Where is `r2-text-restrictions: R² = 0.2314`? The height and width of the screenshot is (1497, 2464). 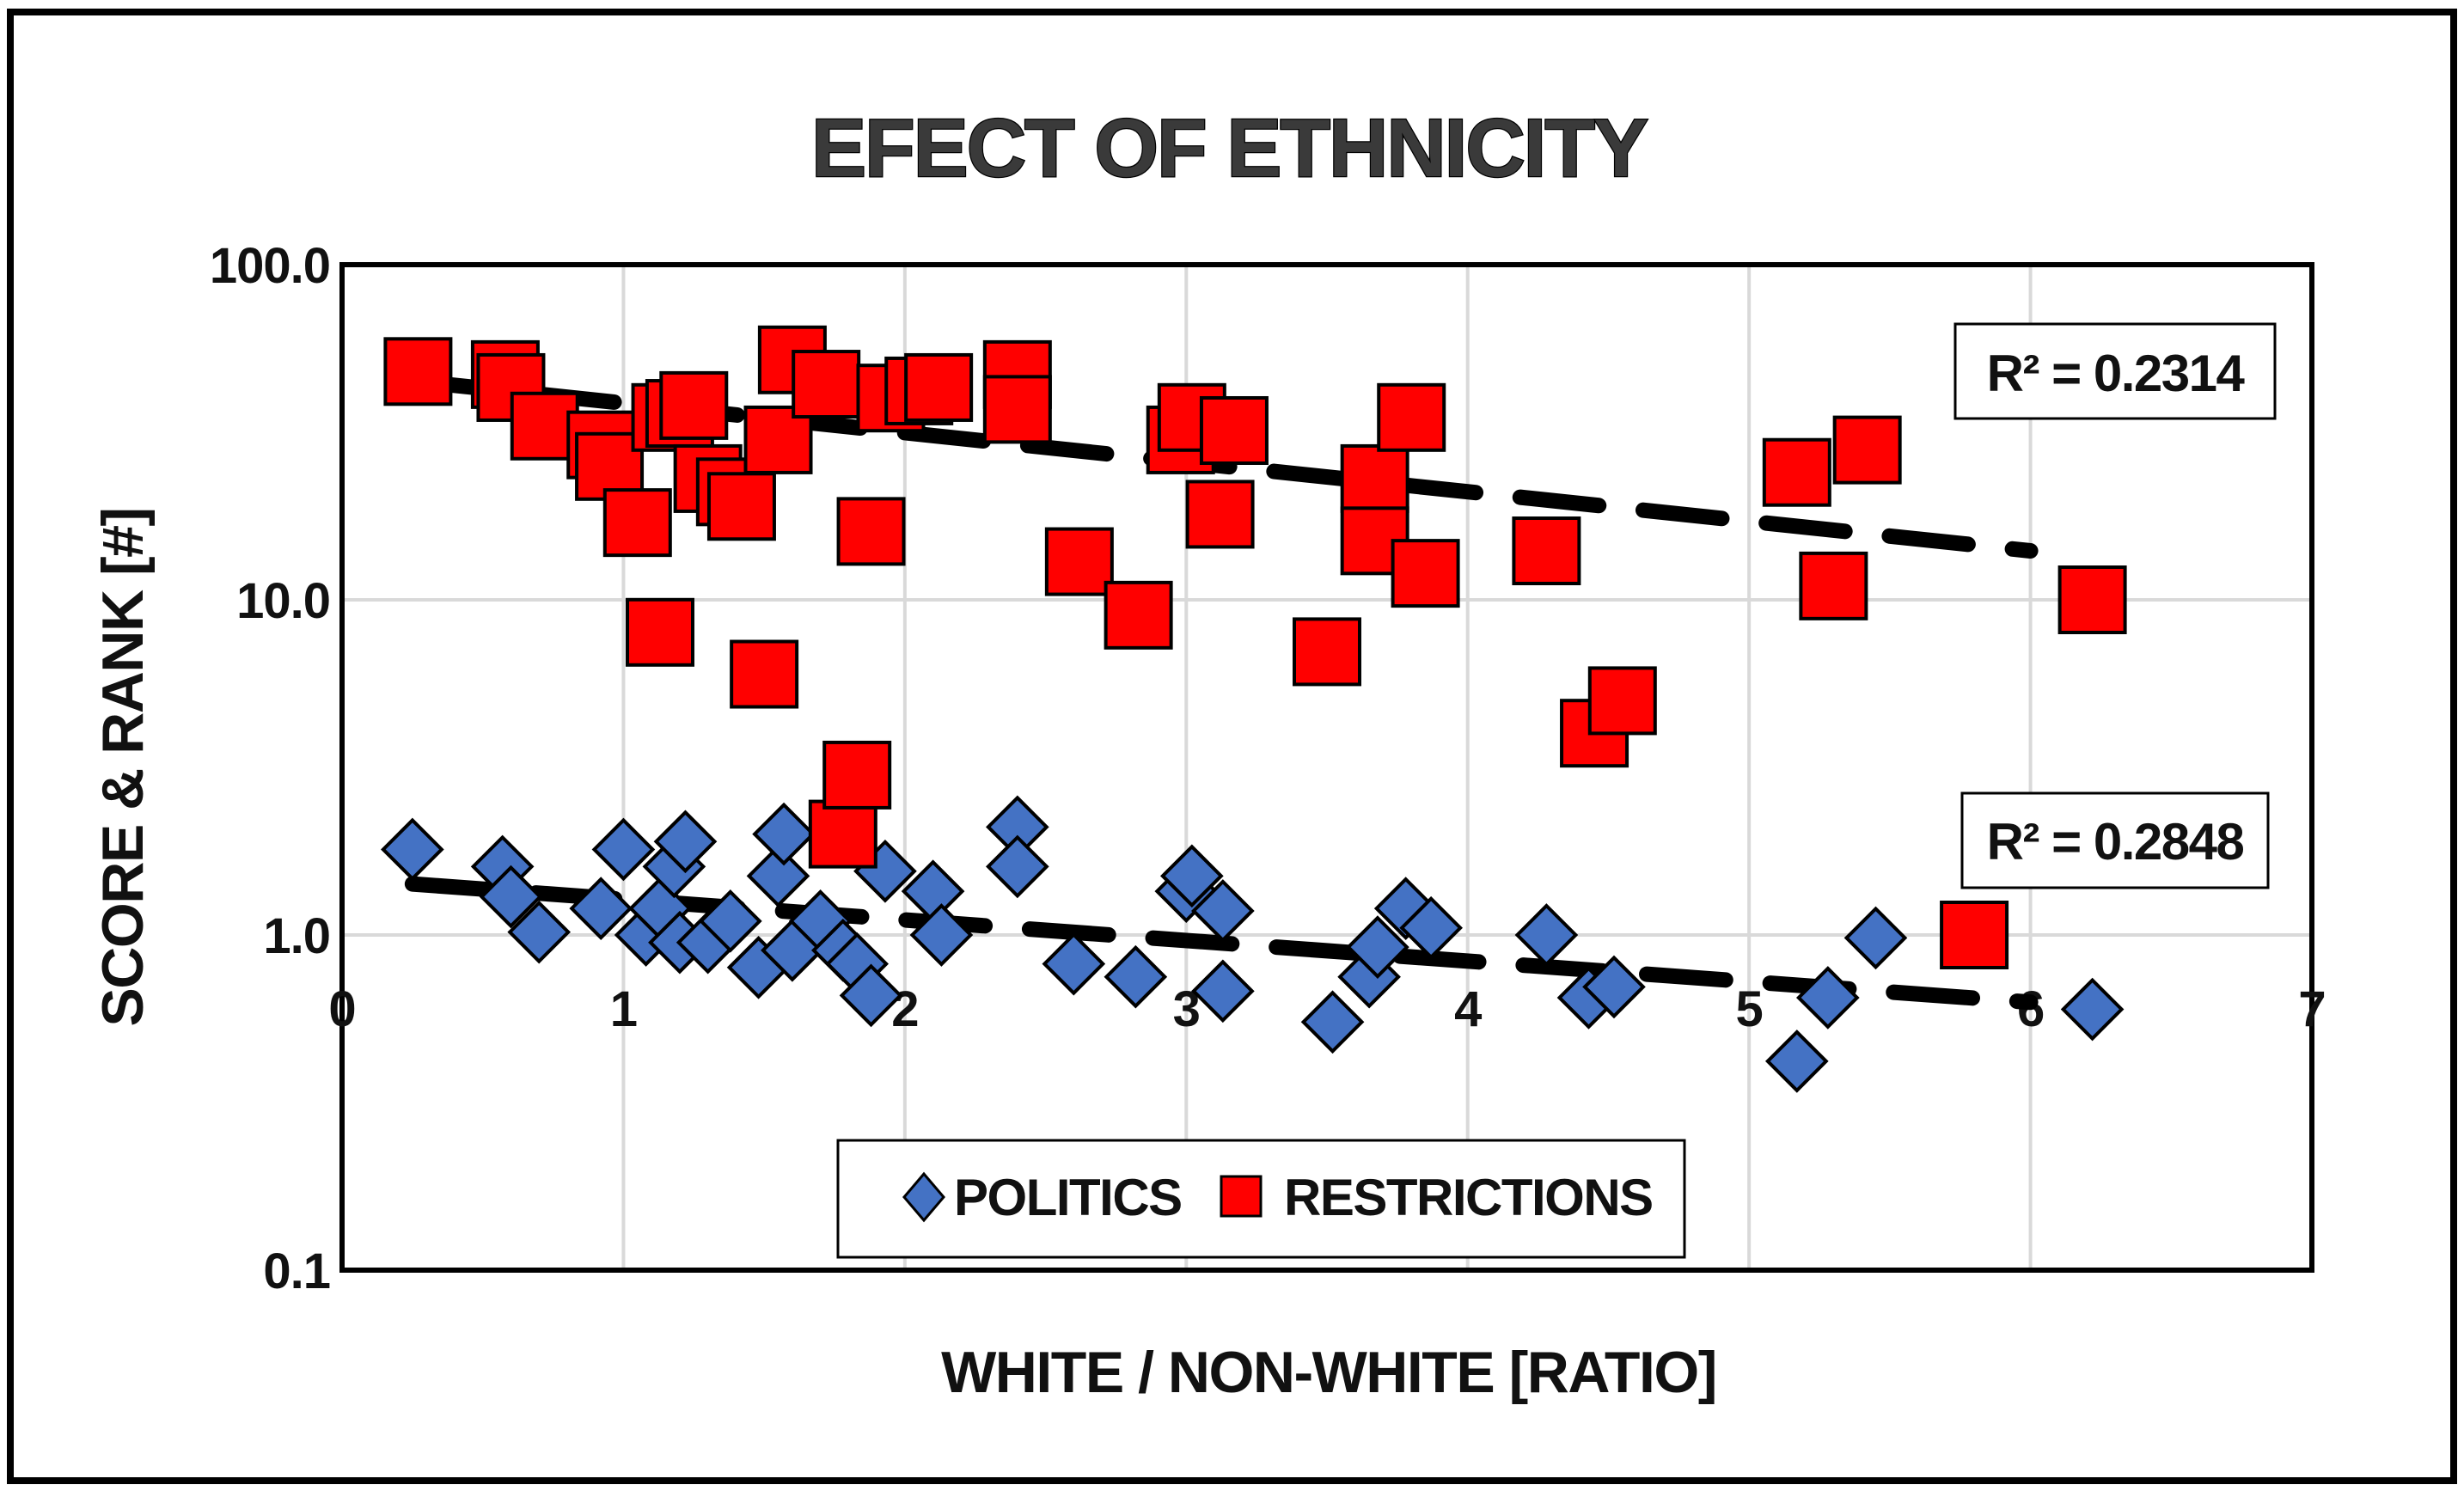 r2-text-restrictions: R² = 0.2314 is located at coordinates (2116, 373).